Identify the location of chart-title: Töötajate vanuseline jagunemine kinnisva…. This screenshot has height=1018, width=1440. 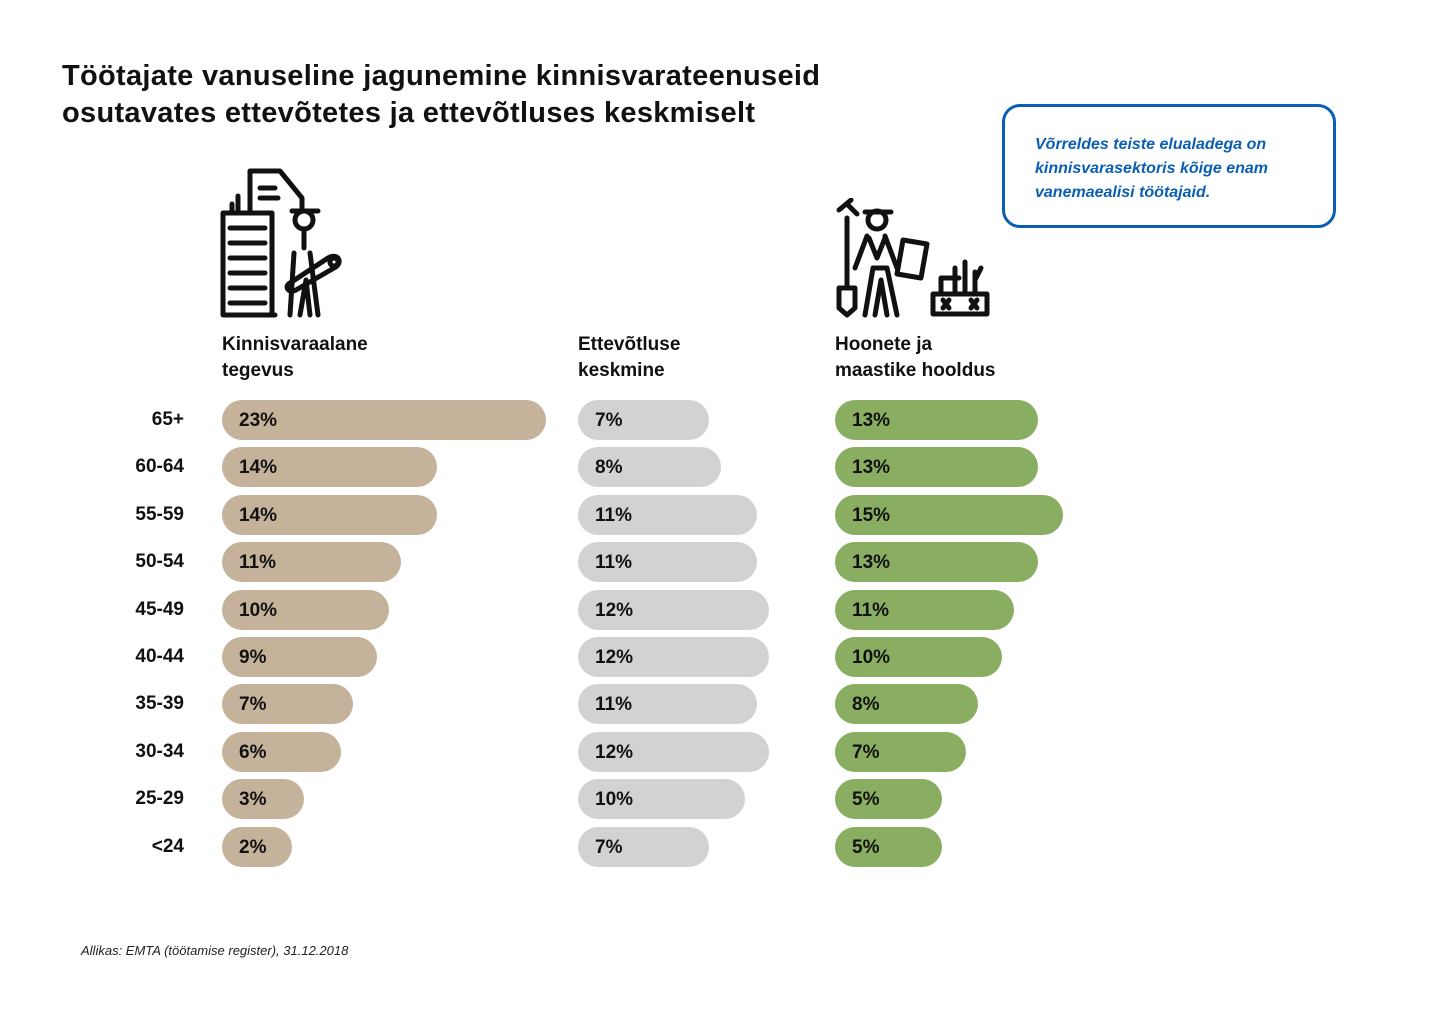
(441, 95).